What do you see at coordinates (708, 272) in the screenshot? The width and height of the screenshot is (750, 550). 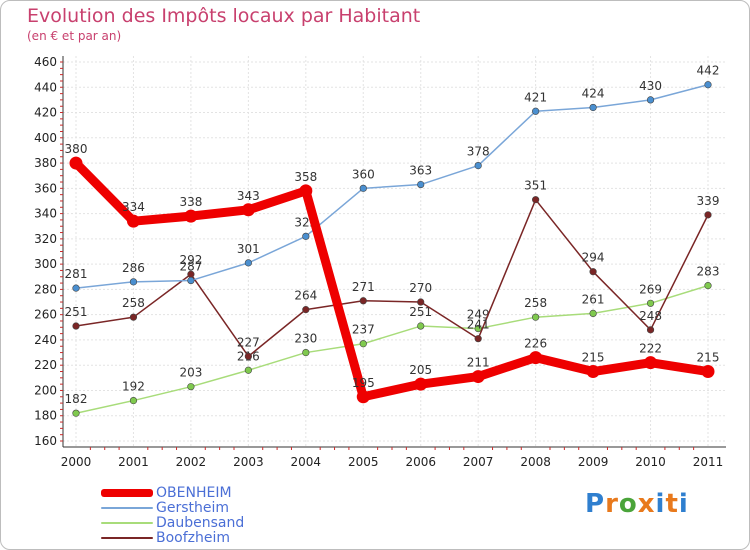 I see `data-label: 283` at bounding box center [708, 272].